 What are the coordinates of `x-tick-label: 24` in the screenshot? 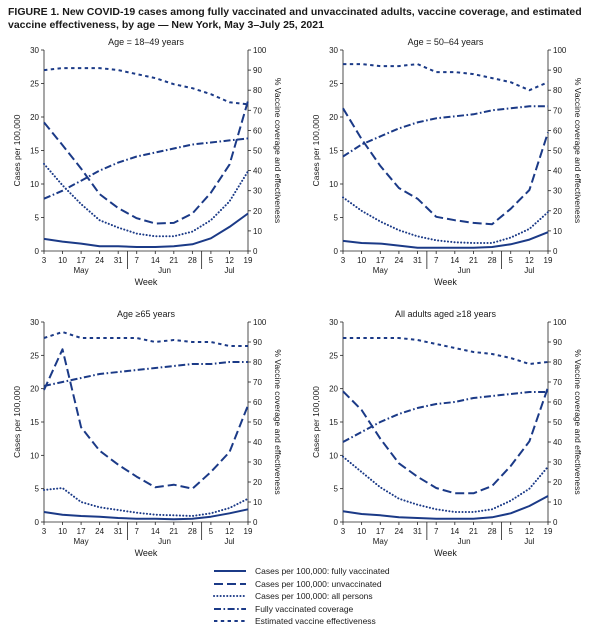 It's located at (99, 531).